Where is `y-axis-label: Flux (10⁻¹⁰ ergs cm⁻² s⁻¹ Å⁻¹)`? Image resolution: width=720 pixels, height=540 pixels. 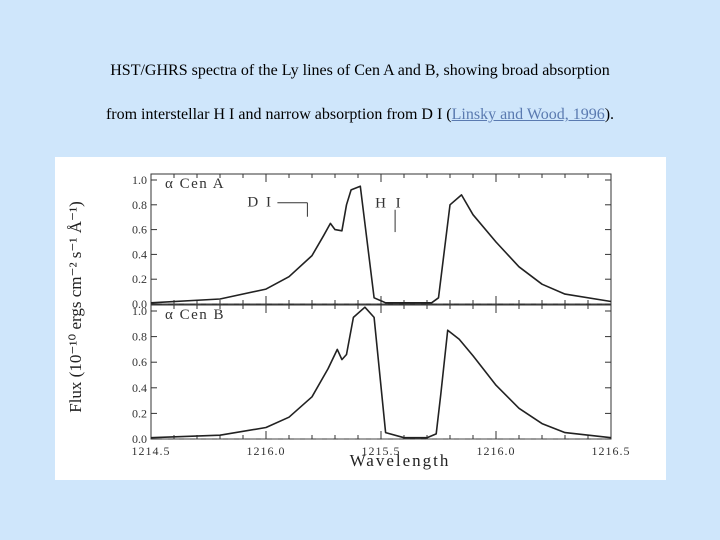
y-axis-label: Flux (10⁻¹⁰ ergs cm⁻² s⁻¹ Å⁻¹) is located at coordinates (75, 307).